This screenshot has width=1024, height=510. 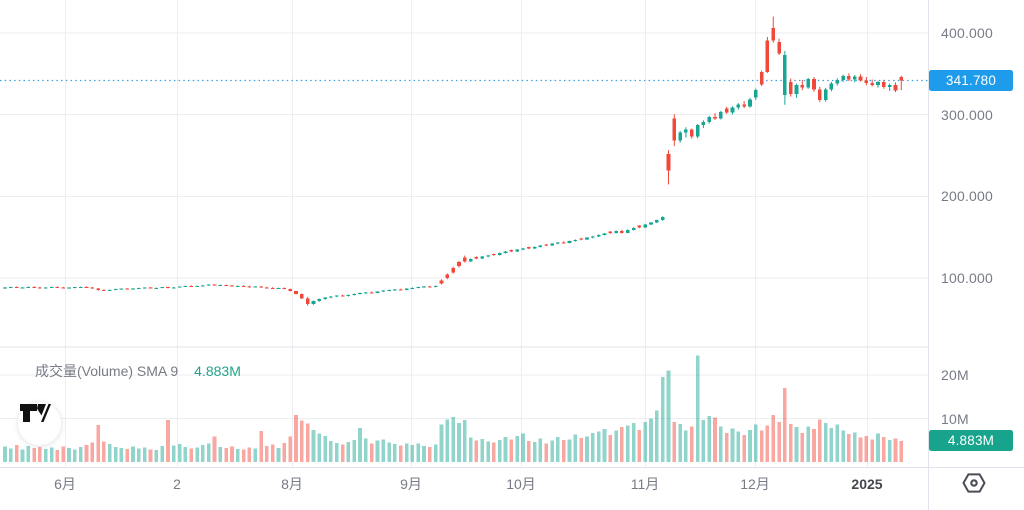 What do you see at coordinates (967, 32) in the screenshot?
I see `price-tick-label: 400.000` at bounding box center [967, 32].